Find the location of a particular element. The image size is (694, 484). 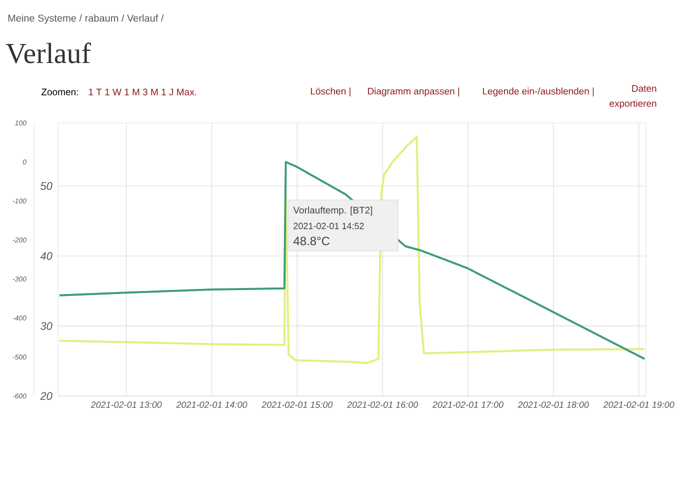

annotation: 48.8°C is located at coordinates (311, 241).